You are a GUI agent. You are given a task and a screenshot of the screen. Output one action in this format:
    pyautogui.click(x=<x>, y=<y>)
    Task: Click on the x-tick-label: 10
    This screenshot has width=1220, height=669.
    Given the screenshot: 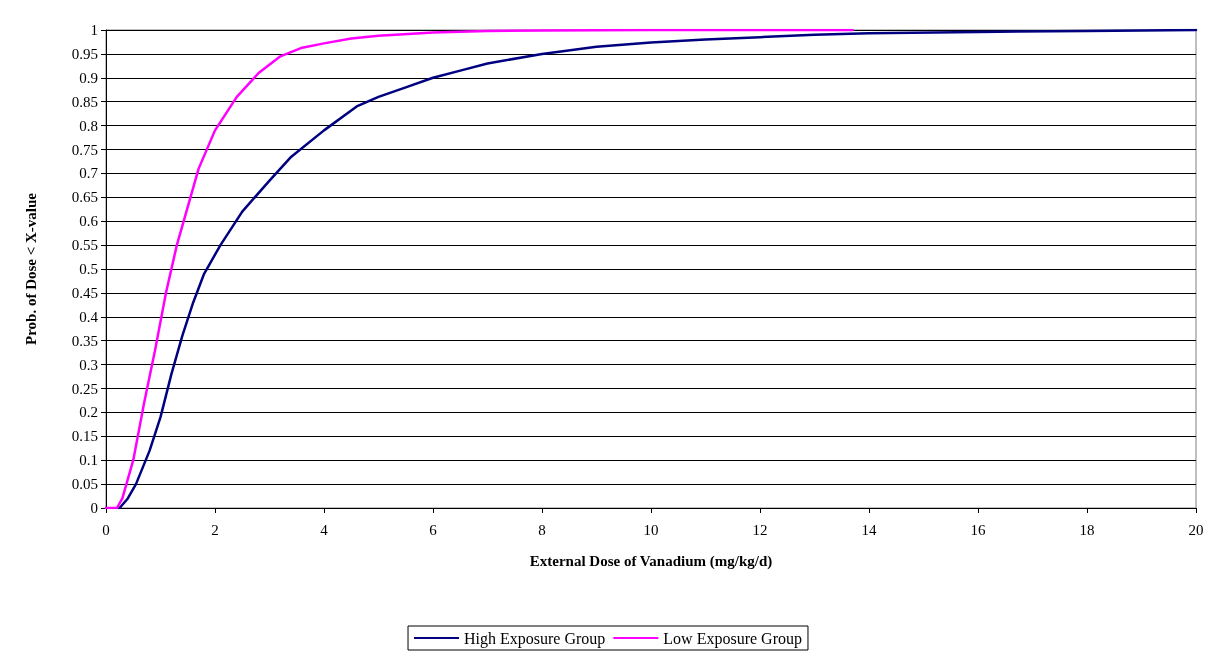 What is the action you would take?
    pyautogui.click(x=651, y=529)
    